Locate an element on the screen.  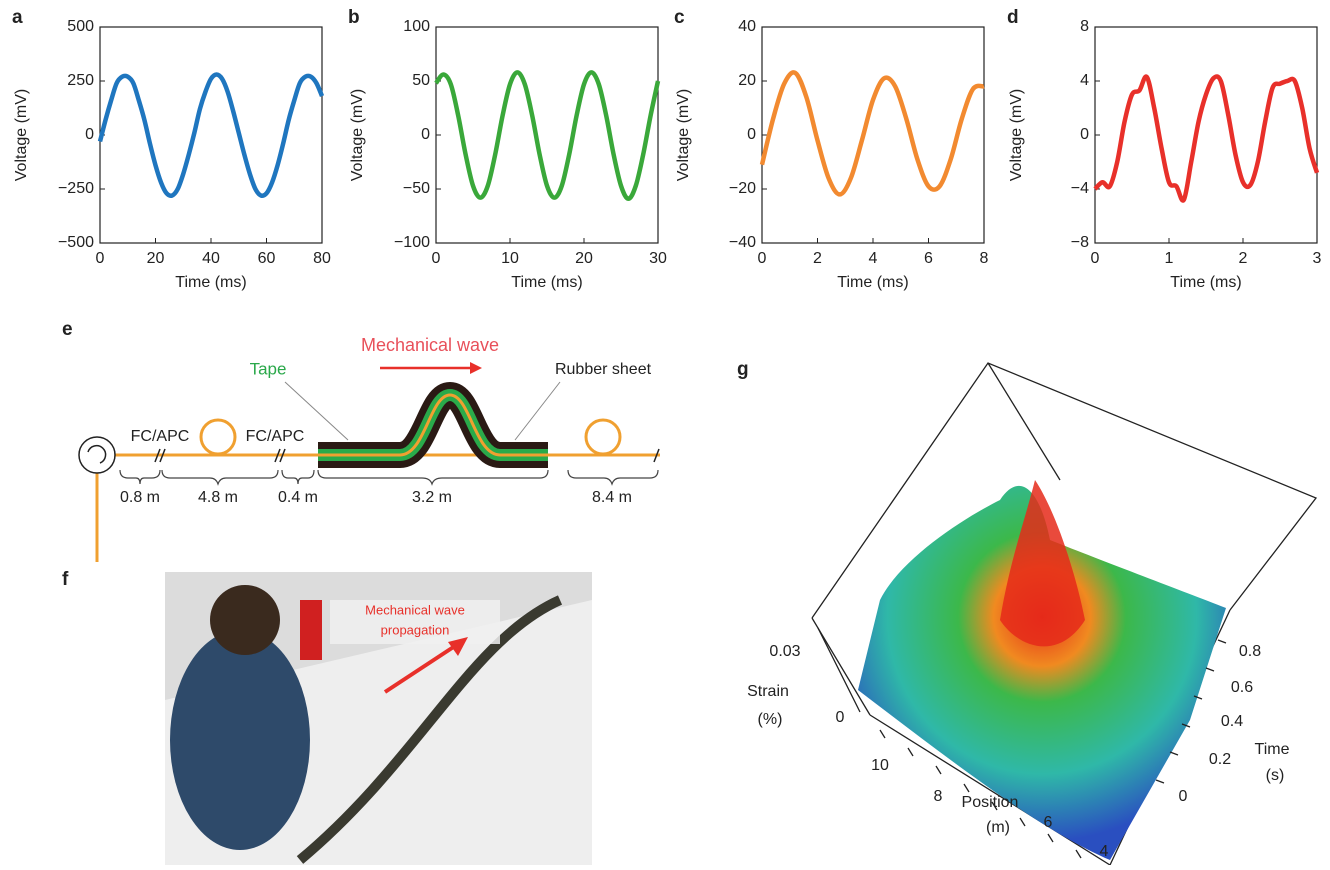
surface-peak is located at coordinates (1042, 563).